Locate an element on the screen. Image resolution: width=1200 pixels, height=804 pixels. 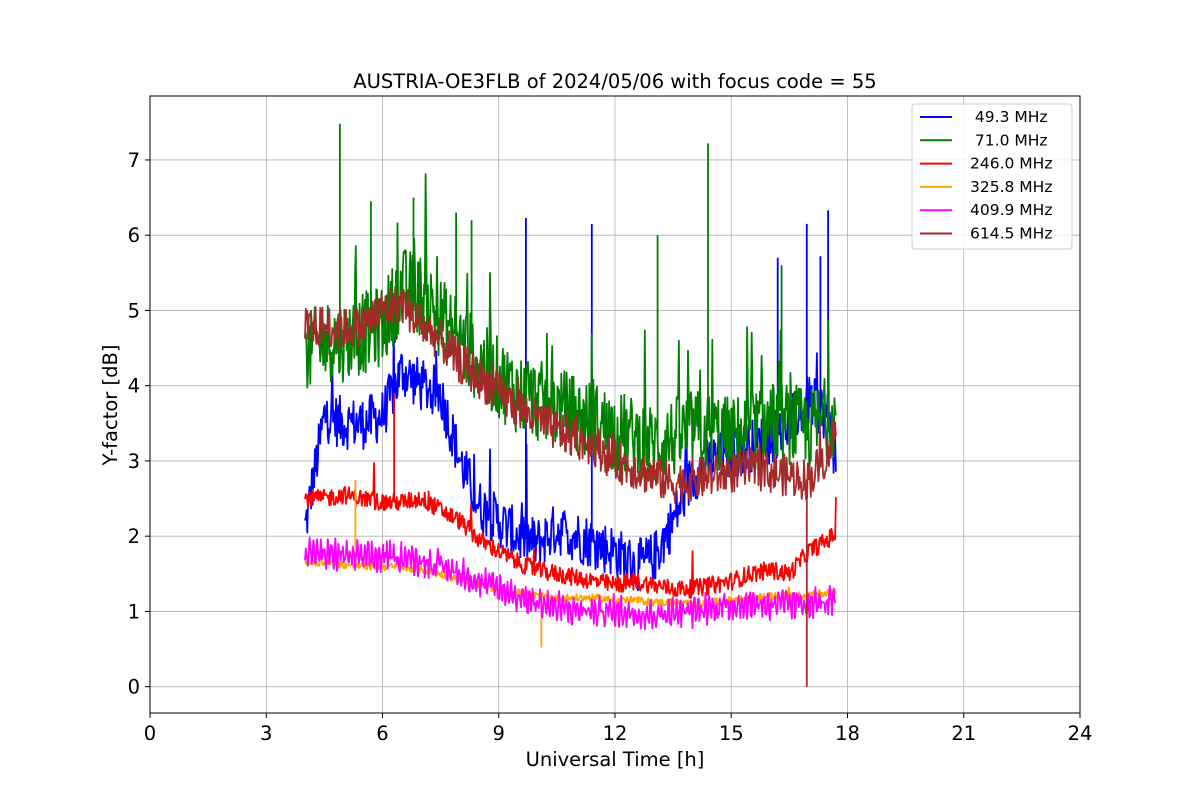
x-tick-label: 24 is located at coordinates (1080, 733).